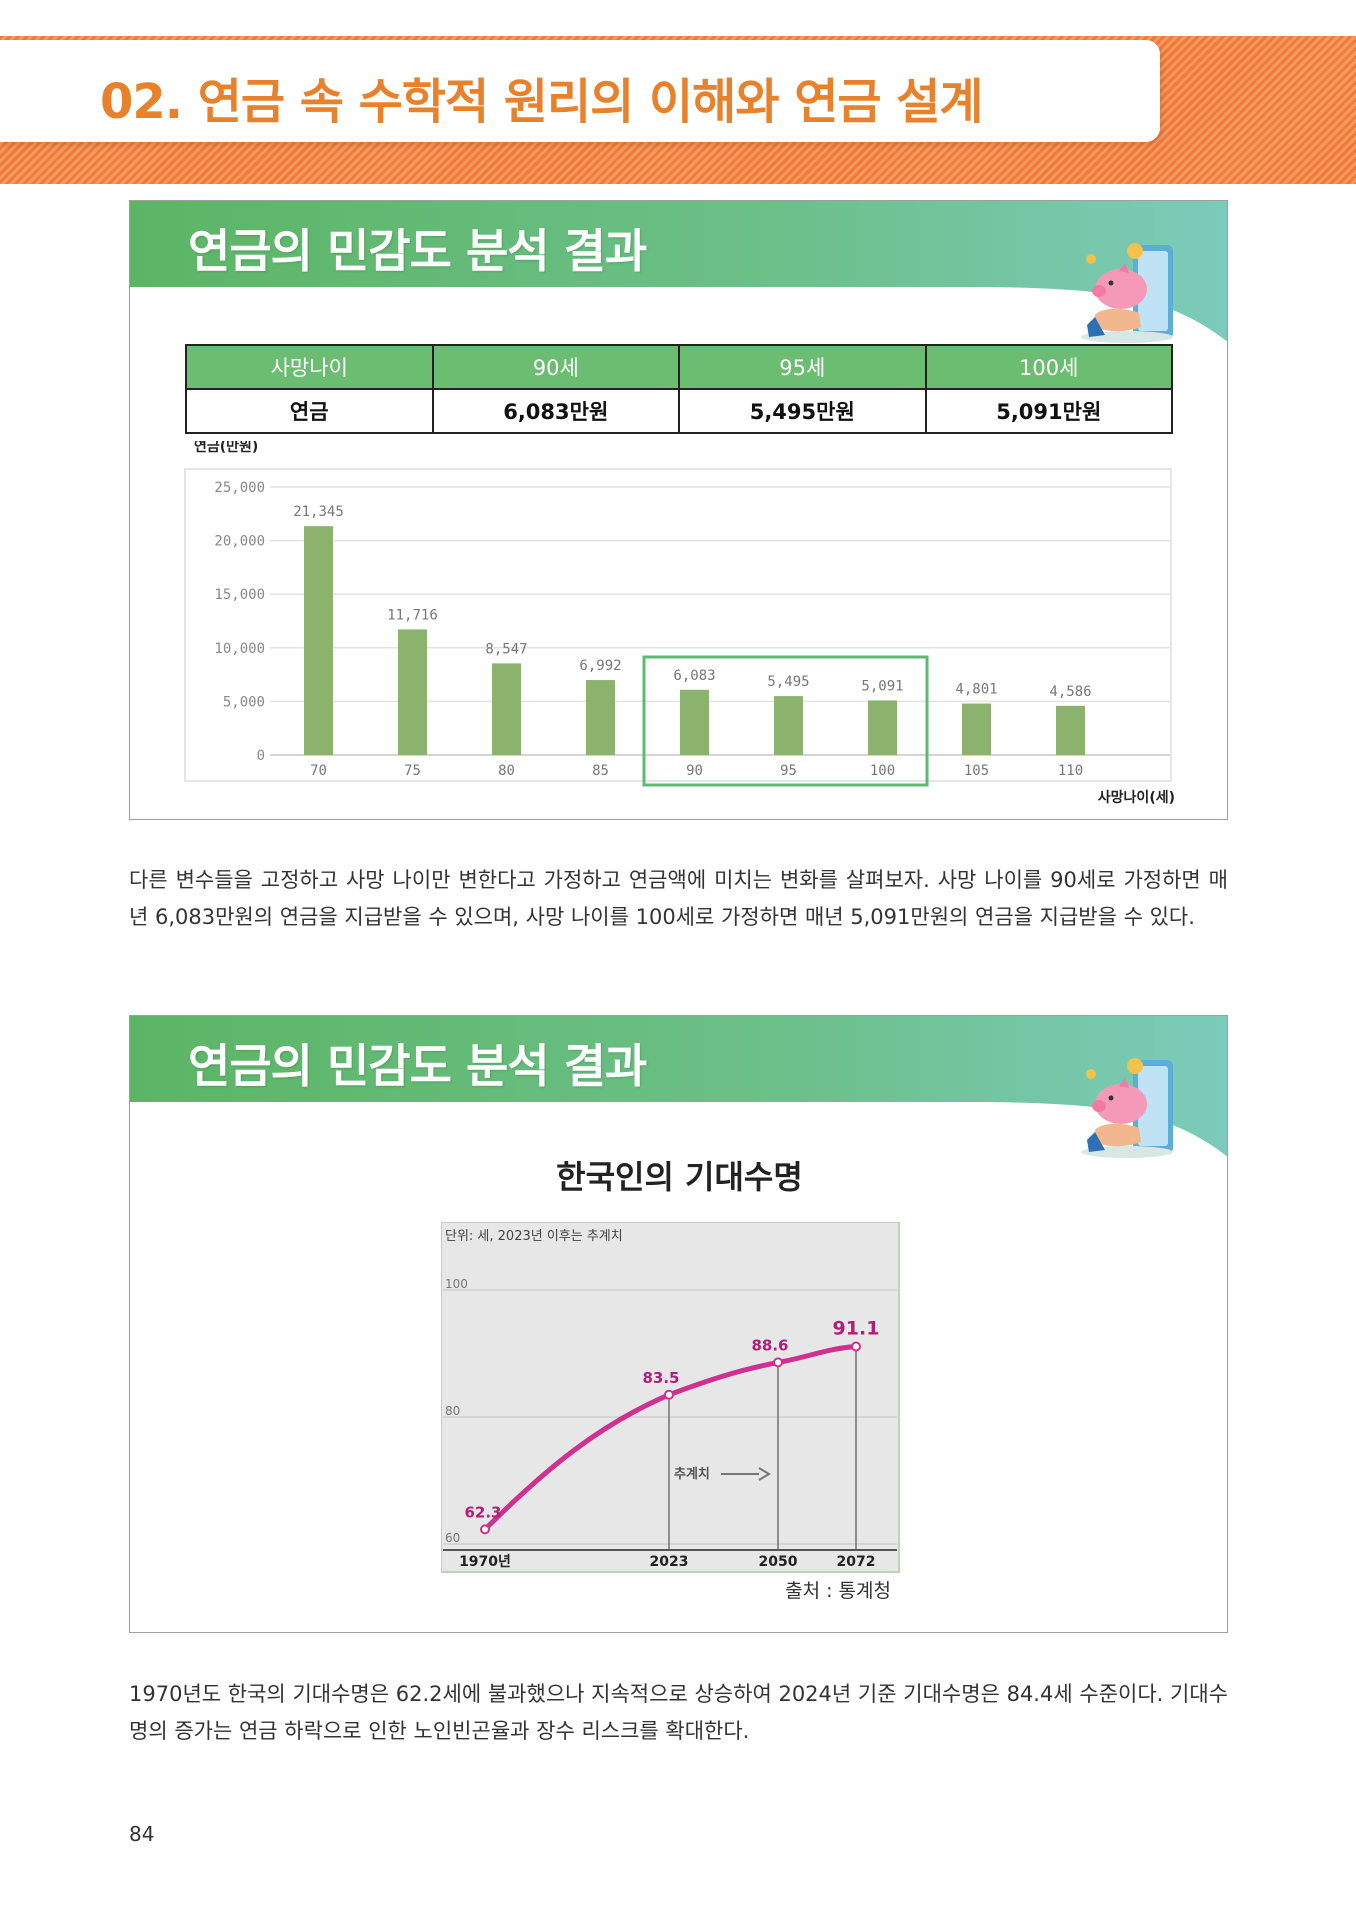  What do you see at coordinates (555, 411) in the screenshot?
I see `table-cell: 6,083만원` at bounding box center [555, 411].